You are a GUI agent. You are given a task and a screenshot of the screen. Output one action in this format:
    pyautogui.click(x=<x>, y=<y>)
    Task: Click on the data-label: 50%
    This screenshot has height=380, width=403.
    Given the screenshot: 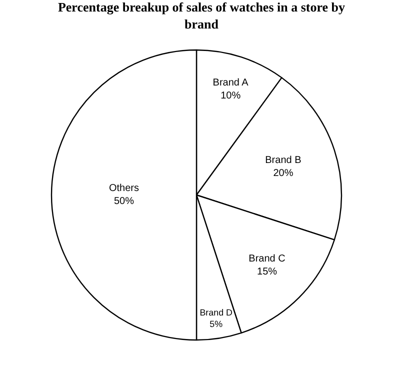 What is the action you would take?
    pyautogui.click(x=124, y=201)
    